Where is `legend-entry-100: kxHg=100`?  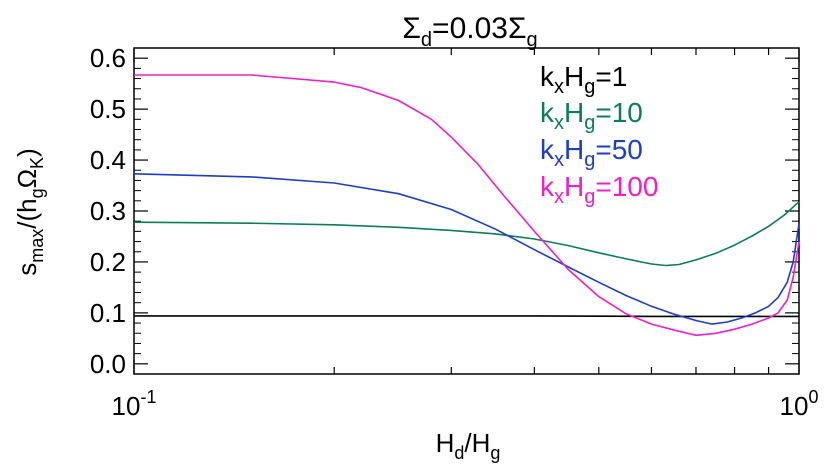 legend-entry-100: kxHg=100 is located at coordinates (599, 189).